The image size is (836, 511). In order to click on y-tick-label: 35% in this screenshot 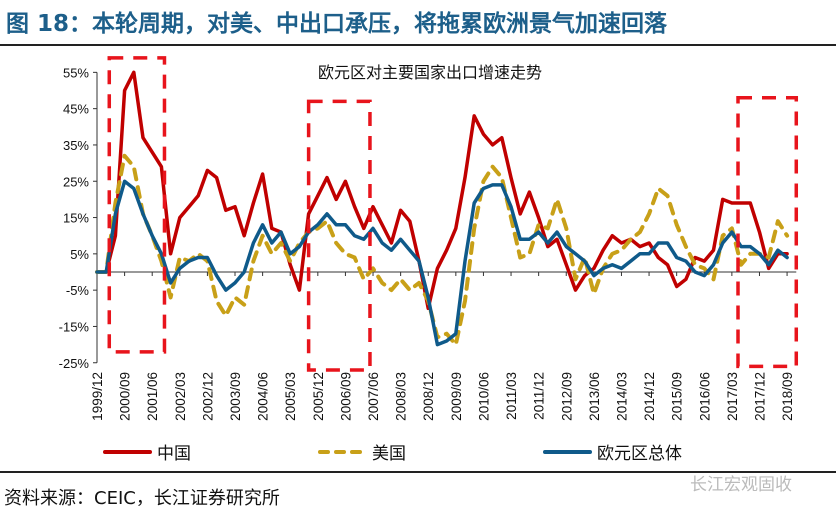, I will do `click(76, 145)`.